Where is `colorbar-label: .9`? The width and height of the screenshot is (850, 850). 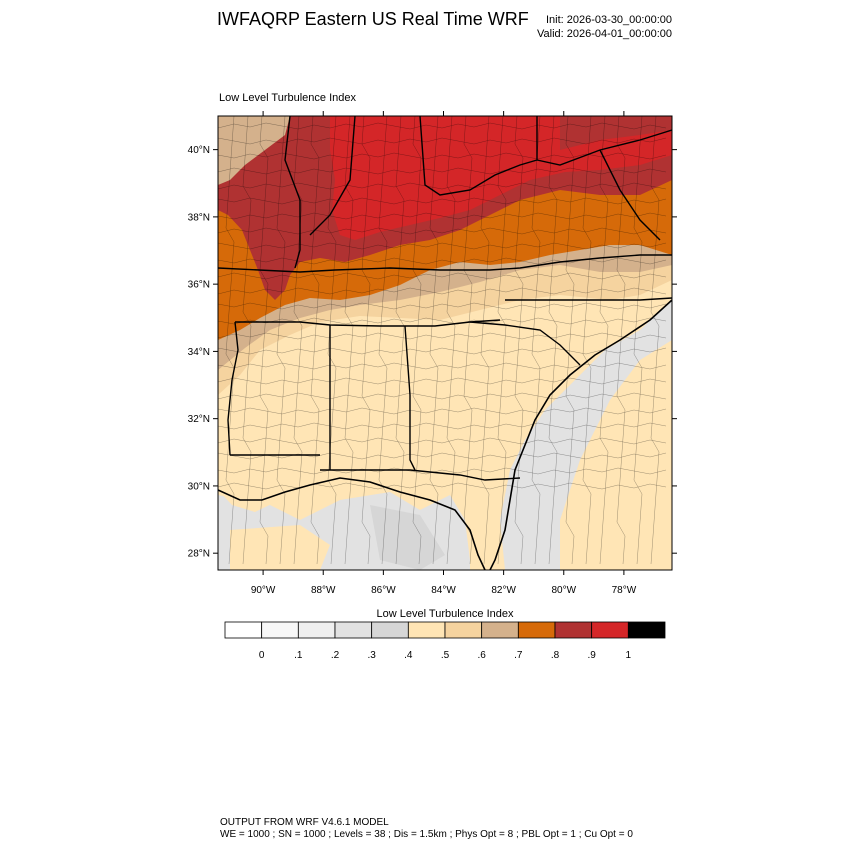
colorbar-label: .9 is located at coordinates (591, 655).